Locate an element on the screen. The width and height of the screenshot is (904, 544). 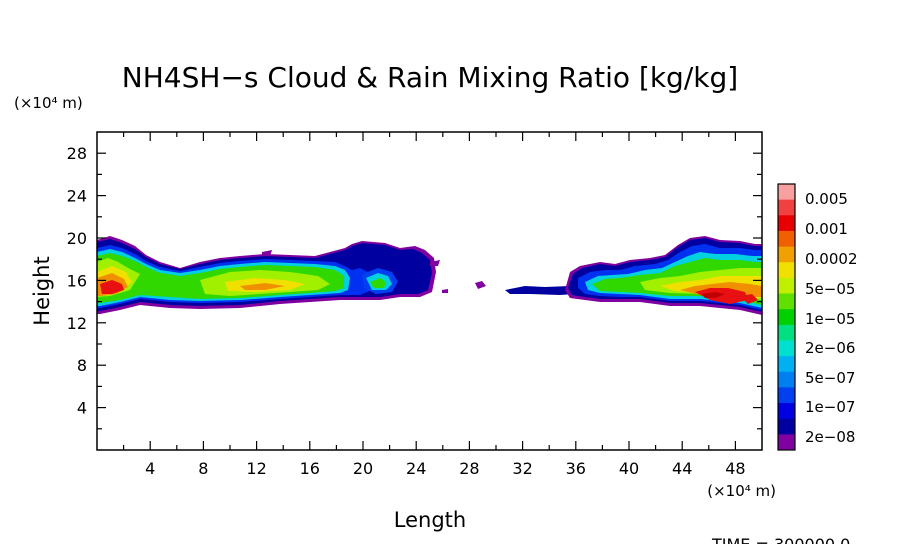
y-tick-label: 24 is located at coordinates (77, 196).